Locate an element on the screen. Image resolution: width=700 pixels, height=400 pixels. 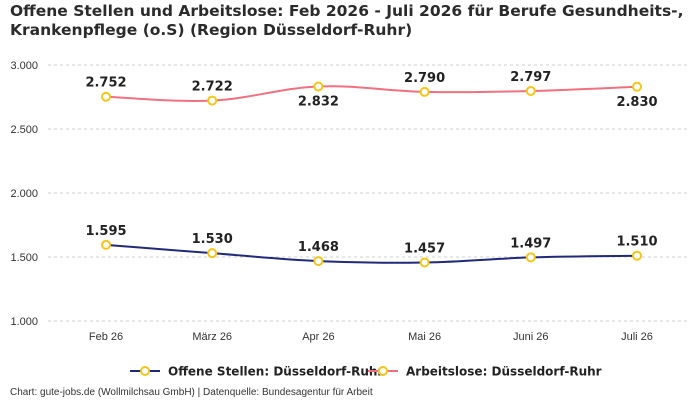
data-label: 2.830 is located at coordinates (636, 102).